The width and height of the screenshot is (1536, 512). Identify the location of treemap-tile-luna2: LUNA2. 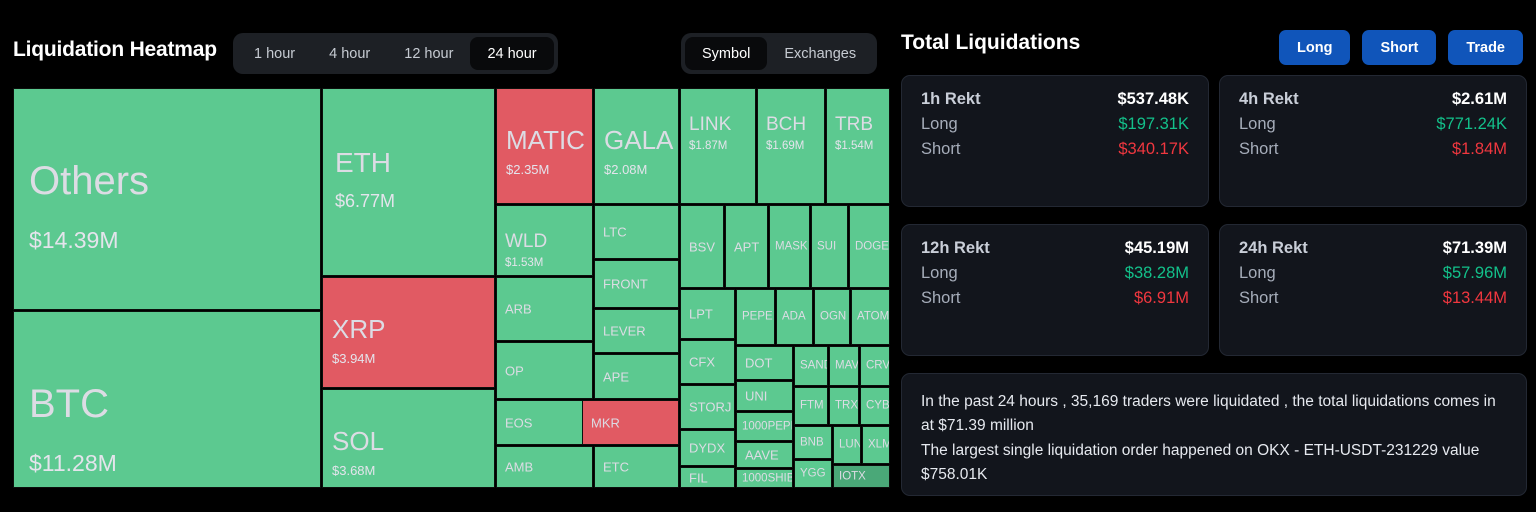
(847, 445).